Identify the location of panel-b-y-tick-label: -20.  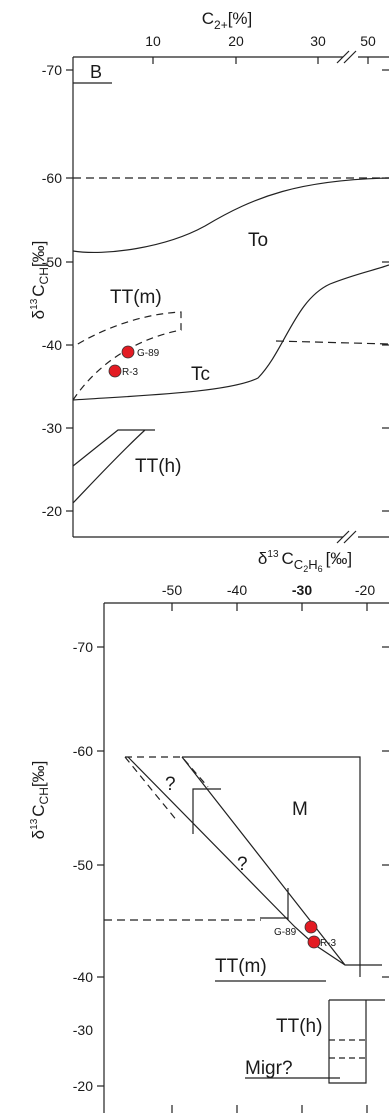
(52, 511).